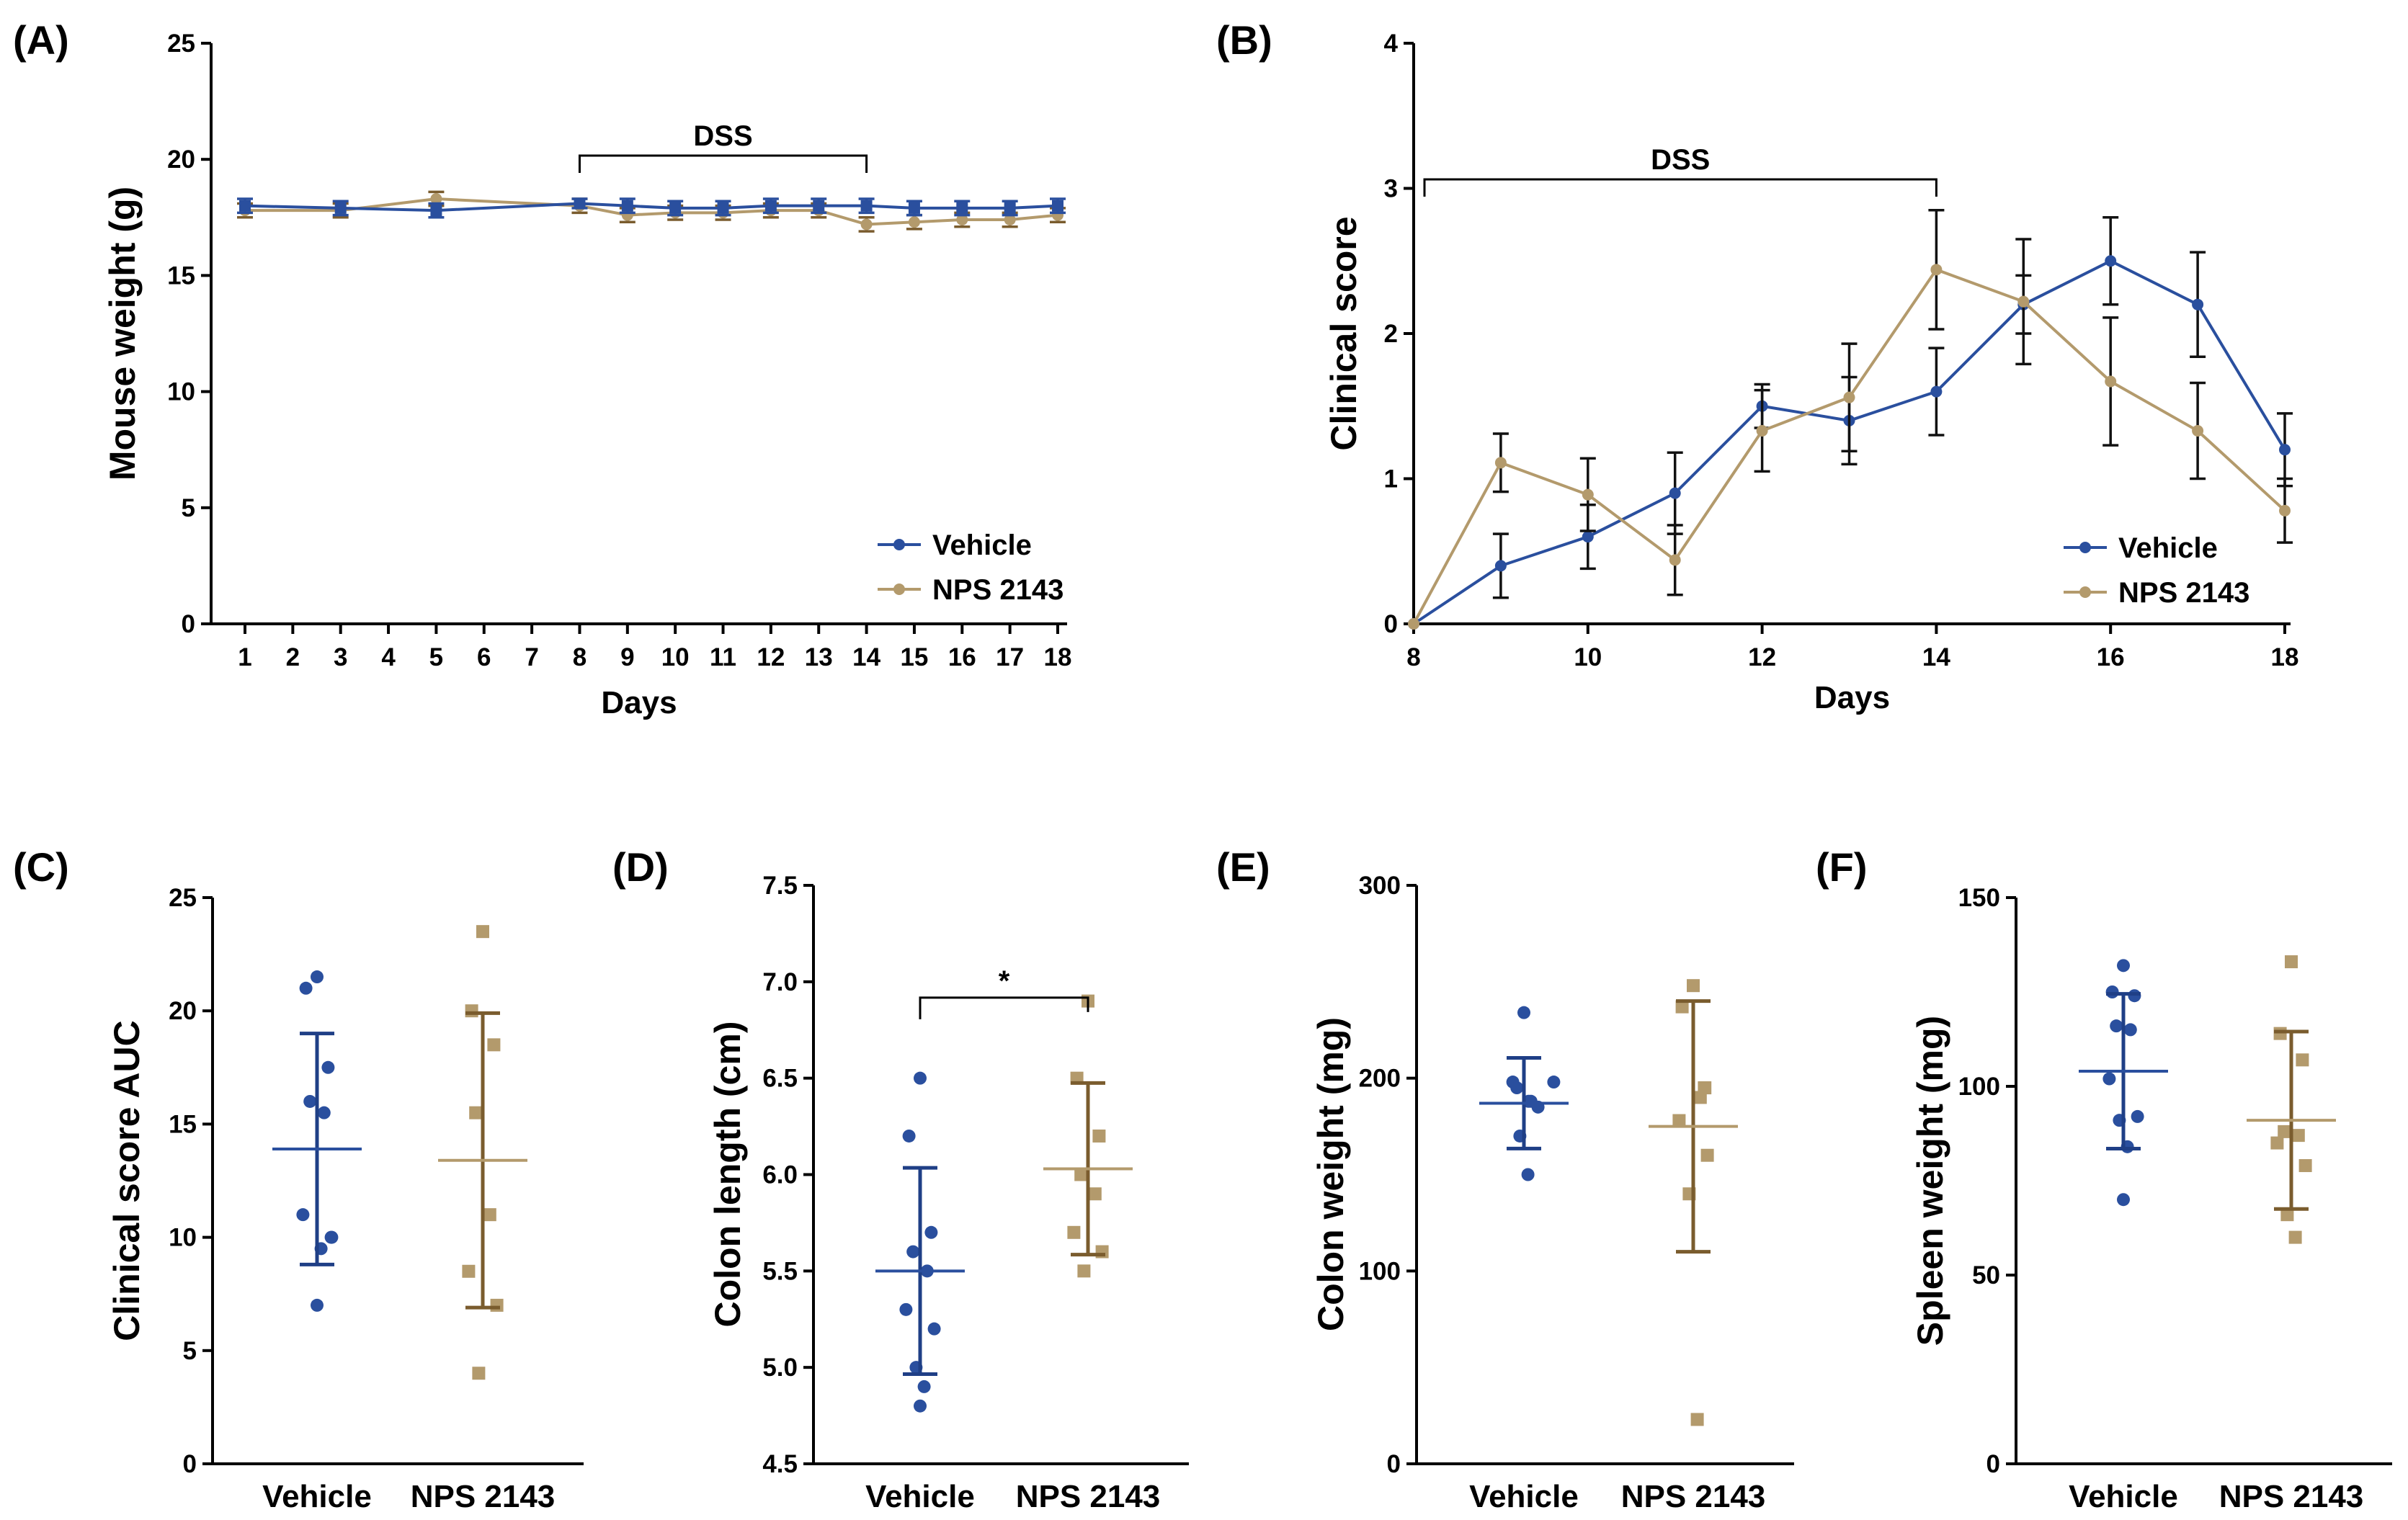 The image size is (2408, 1520). Describe the element at coordinates (1391, 479) in the screenshot. I see `y-tick-label: 1` at that location.